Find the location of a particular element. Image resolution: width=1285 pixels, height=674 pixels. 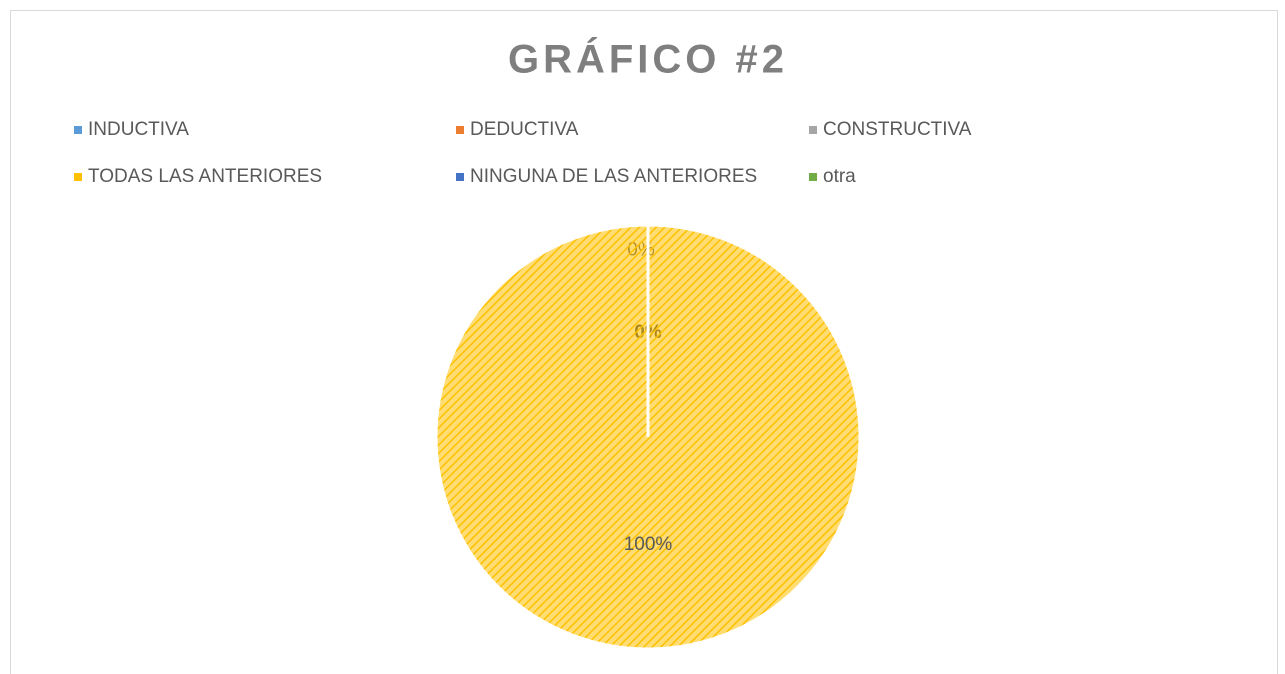

data-label: 100% is located at coordinates (648, 544).